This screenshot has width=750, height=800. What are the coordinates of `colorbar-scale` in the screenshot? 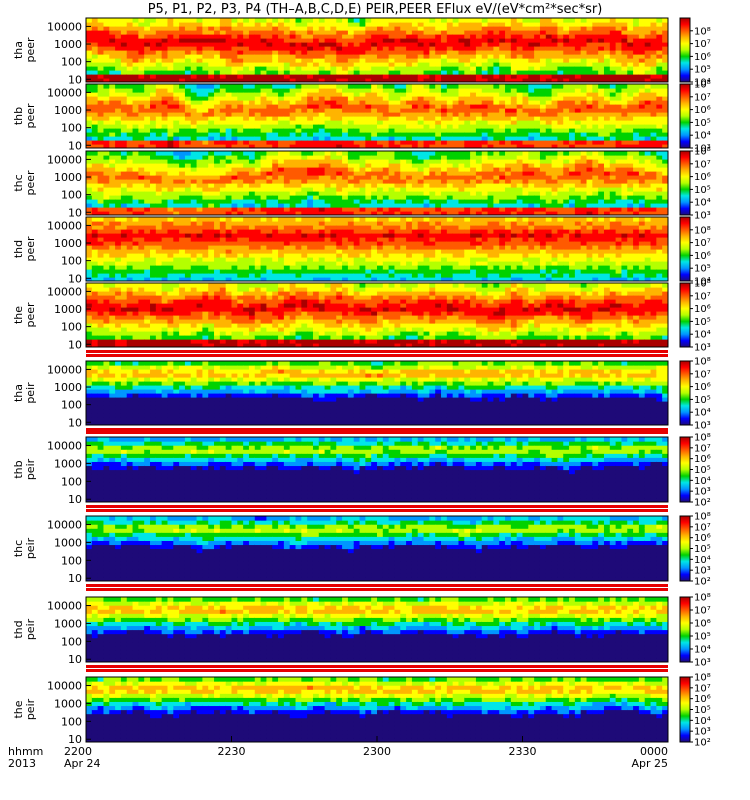 It's located at (685, 183).